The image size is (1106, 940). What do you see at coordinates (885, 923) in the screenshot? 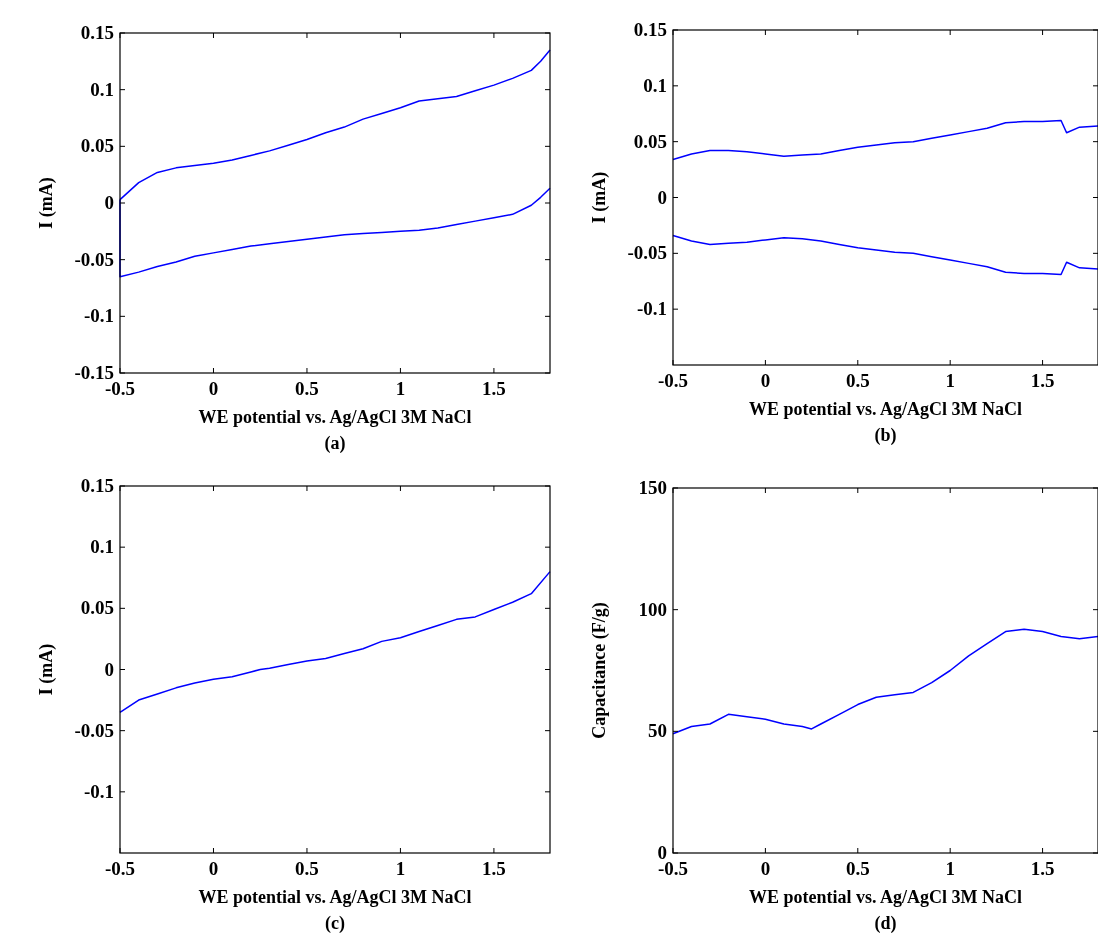
I see `text: (d)` at bounding box center [885, 923].